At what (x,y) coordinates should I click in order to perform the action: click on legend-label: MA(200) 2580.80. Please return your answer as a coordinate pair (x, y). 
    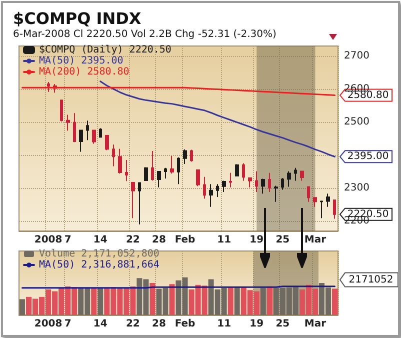
    Looking at the image, I should click on (84, 72).